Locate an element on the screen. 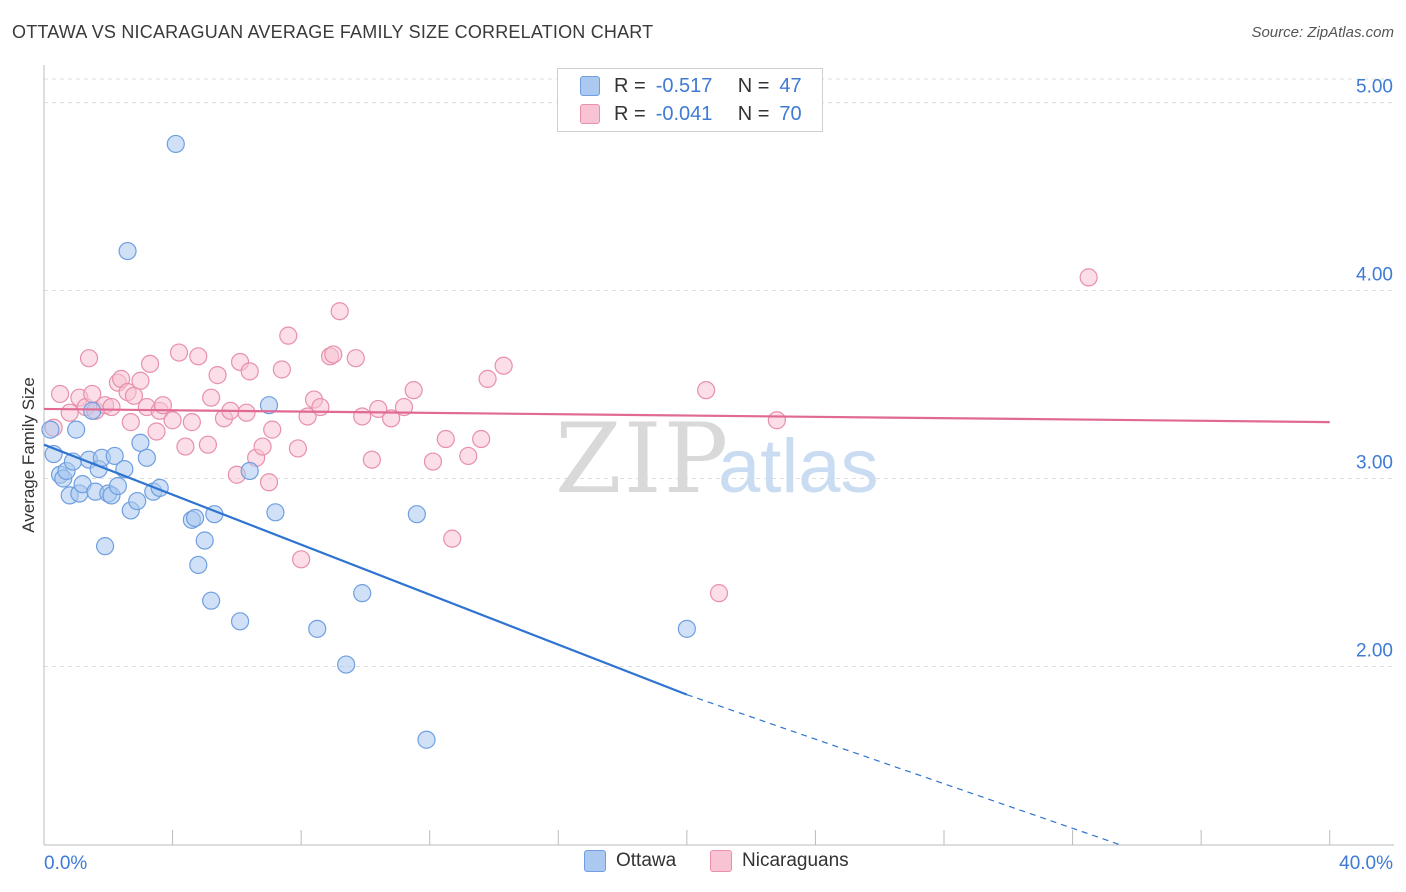 The height and width of the screenshot is (892, 1406). y-tick-label: 5.00 is located at coordinates (1374, 87).